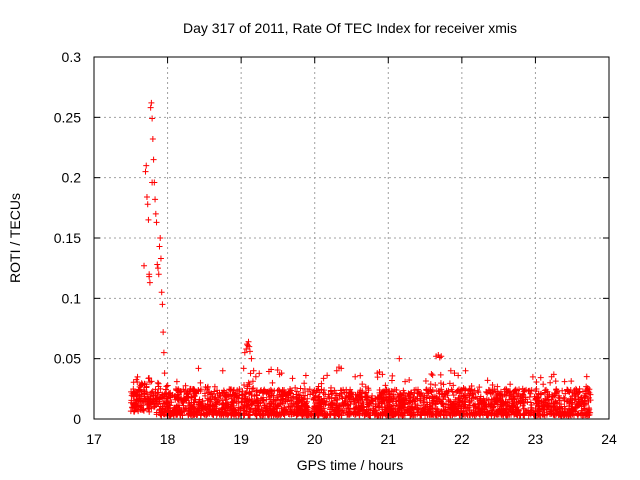  I want to click on x-tick-label: 20, so click(315, 439).